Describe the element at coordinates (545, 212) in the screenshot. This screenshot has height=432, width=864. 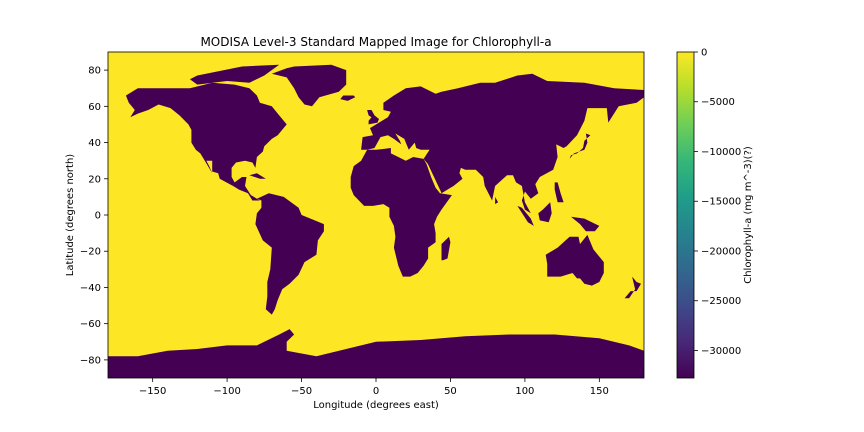
I see `landmass-borneo` at that location.